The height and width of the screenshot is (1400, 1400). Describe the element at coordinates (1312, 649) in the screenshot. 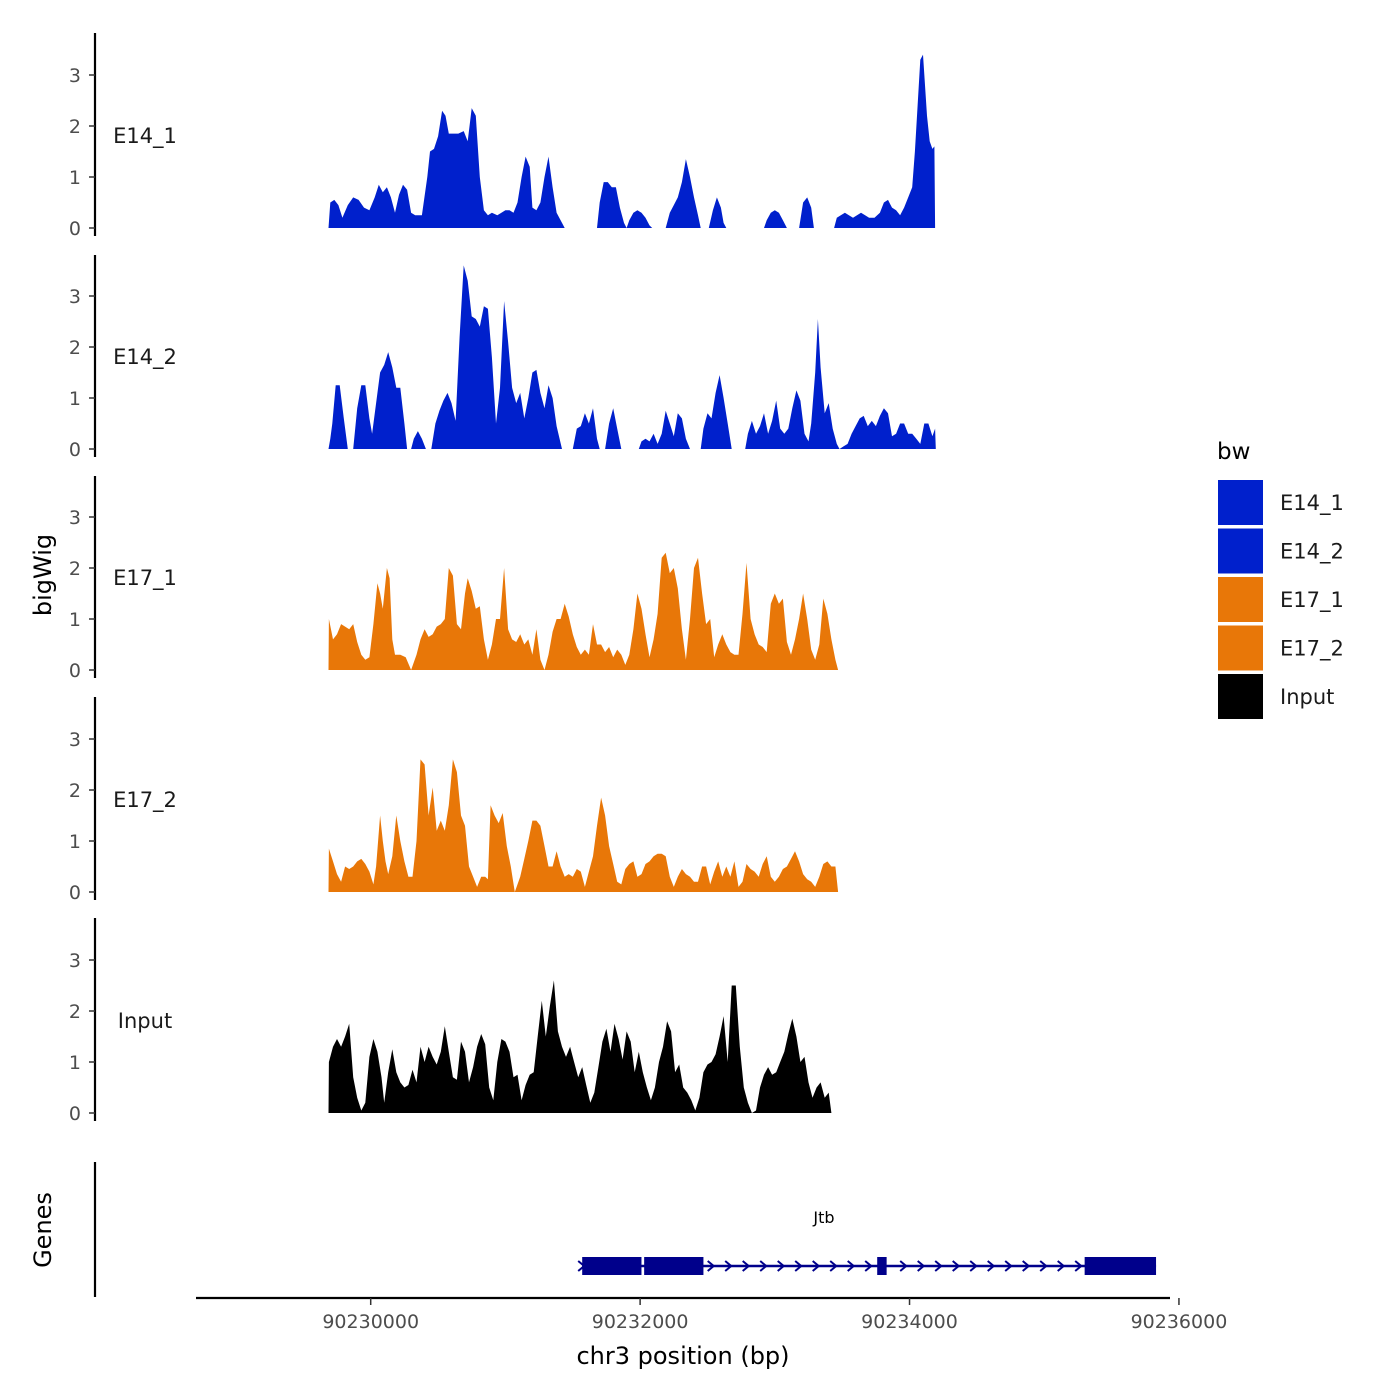

I see `legend-label: E17_2` at that location.